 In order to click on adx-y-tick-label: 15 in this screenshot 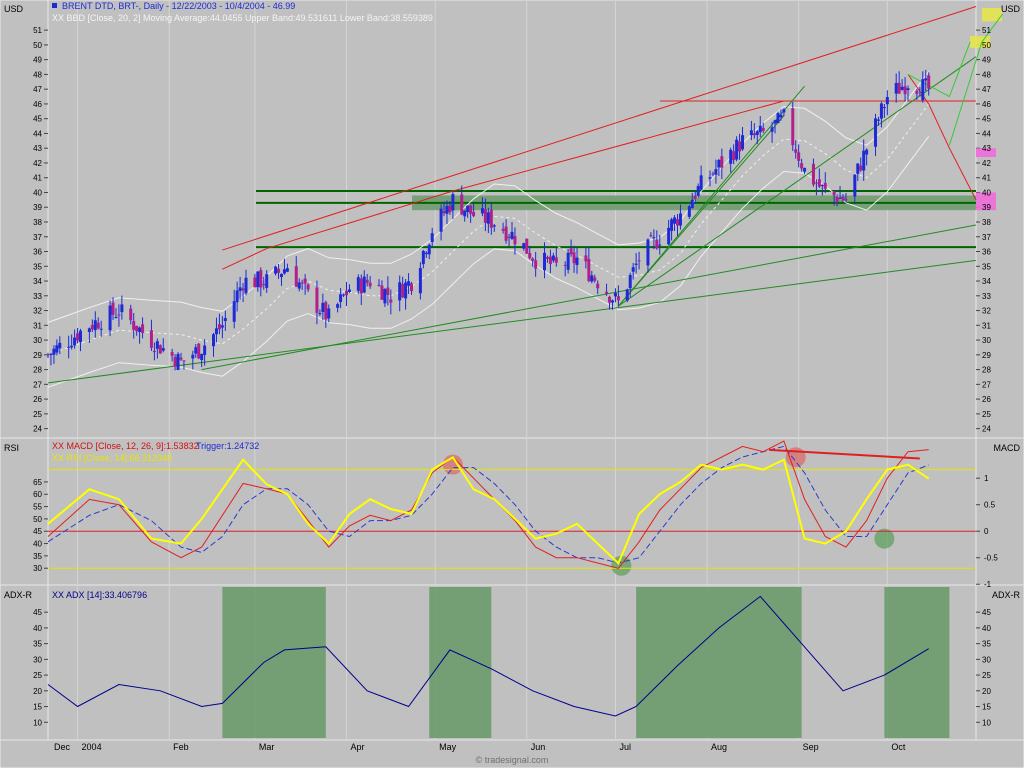, I will do `click(37, 707)`.